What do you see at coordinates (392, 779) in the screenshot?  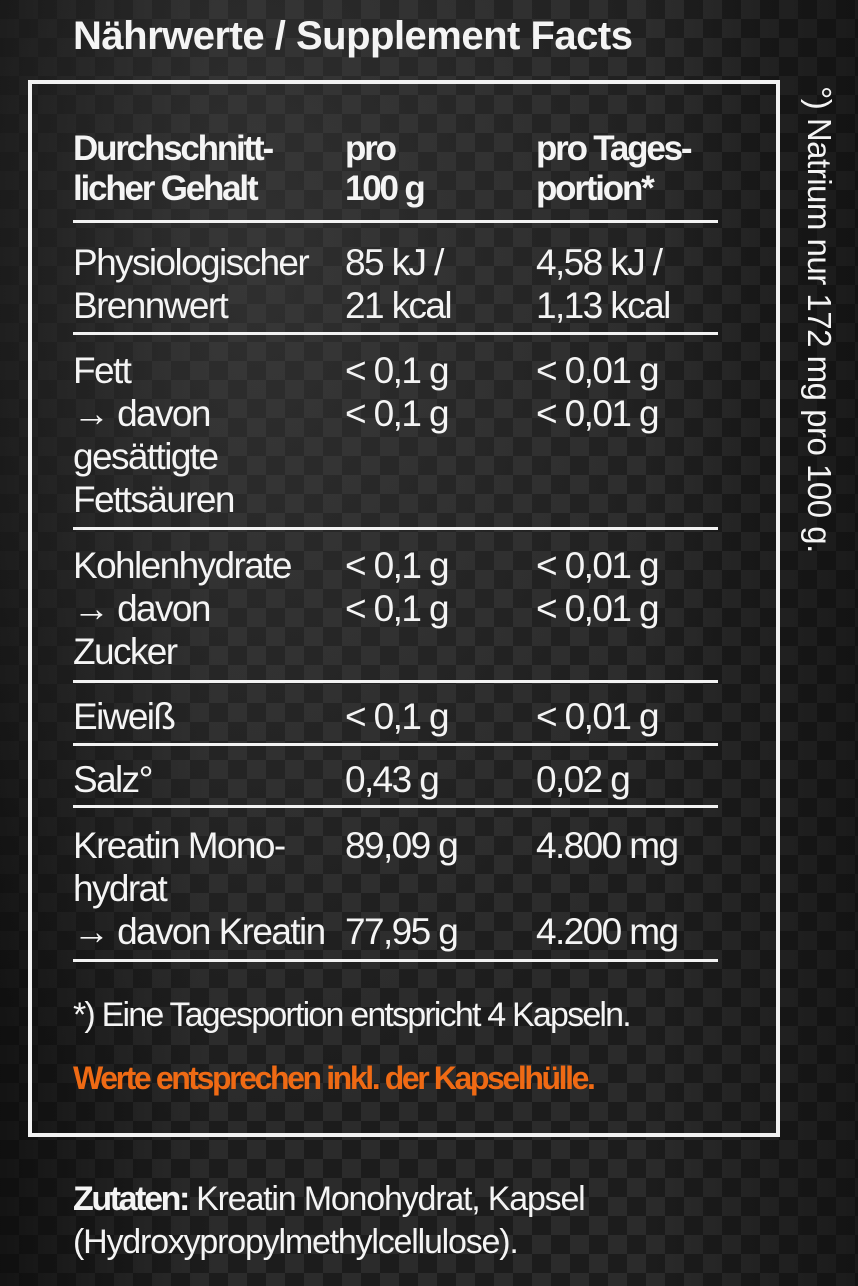 I see `row-per100: 0,43 g` at bounding box center [392, 779].